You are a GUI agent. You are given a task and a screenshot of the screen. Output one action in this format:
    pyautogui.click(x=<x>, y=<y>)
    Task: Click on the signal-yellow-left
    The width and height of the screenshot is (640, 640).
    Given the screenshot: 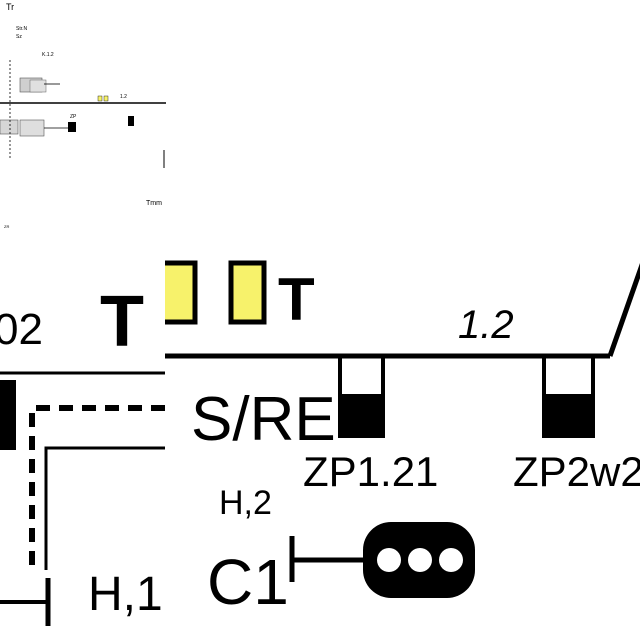 What is the action you would take?
    pyautogui.click(x=181, y=292)
    